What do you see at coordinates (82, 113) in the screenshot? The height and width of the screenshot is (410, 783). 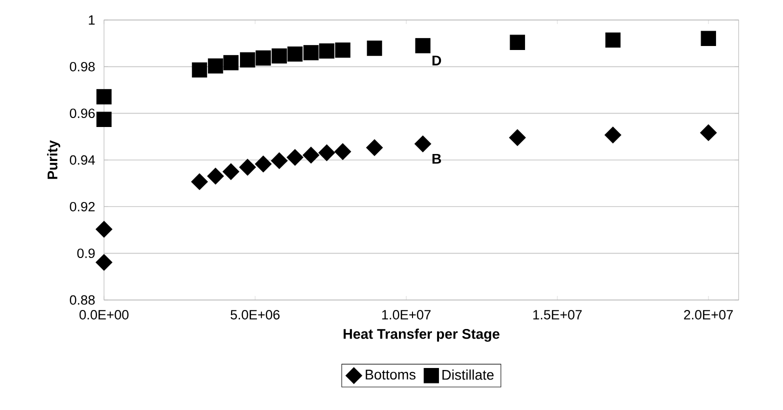 I see `y-tick-label: 0.96` at bounding box center [82, 113].